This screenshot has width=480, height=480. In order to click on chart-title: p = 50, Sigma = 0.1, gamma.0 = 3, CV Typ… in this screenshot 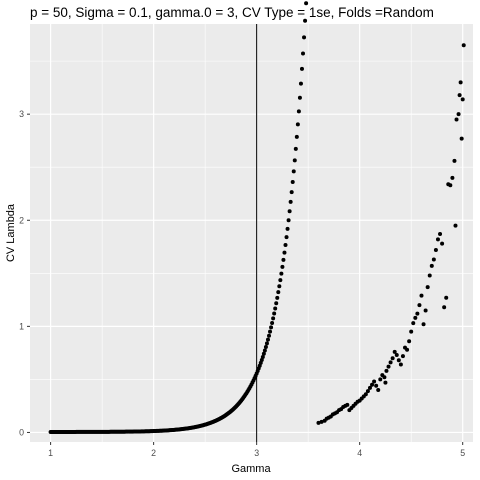, I will do `click(232, 12)`.